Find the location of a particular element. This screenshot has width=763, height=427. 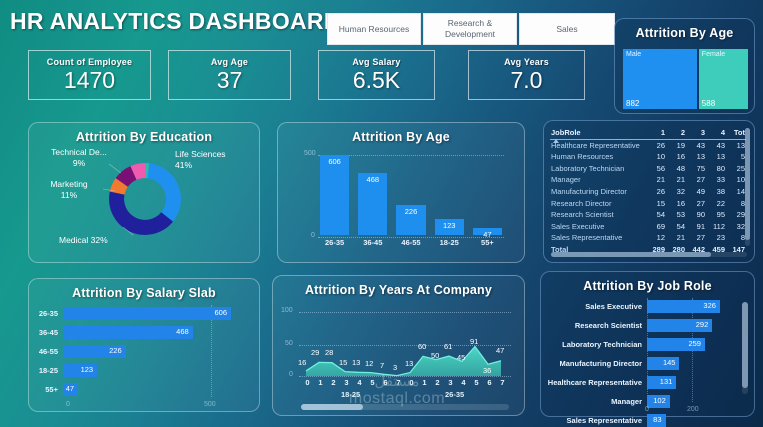

cell-c4: 80 is located at coordinates (720, 168).